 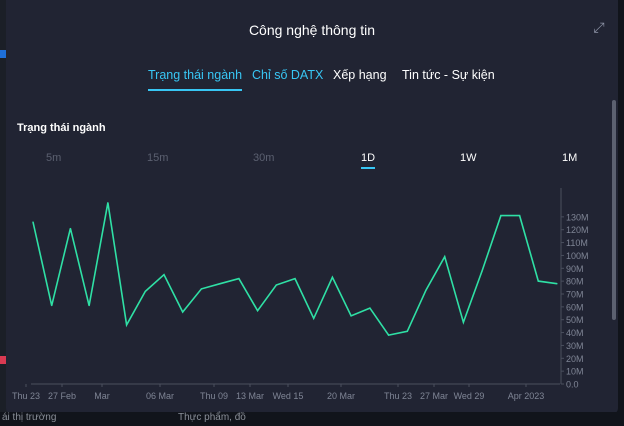 I want to click on y-tick-label: 120M, so click(x=577, y=230).